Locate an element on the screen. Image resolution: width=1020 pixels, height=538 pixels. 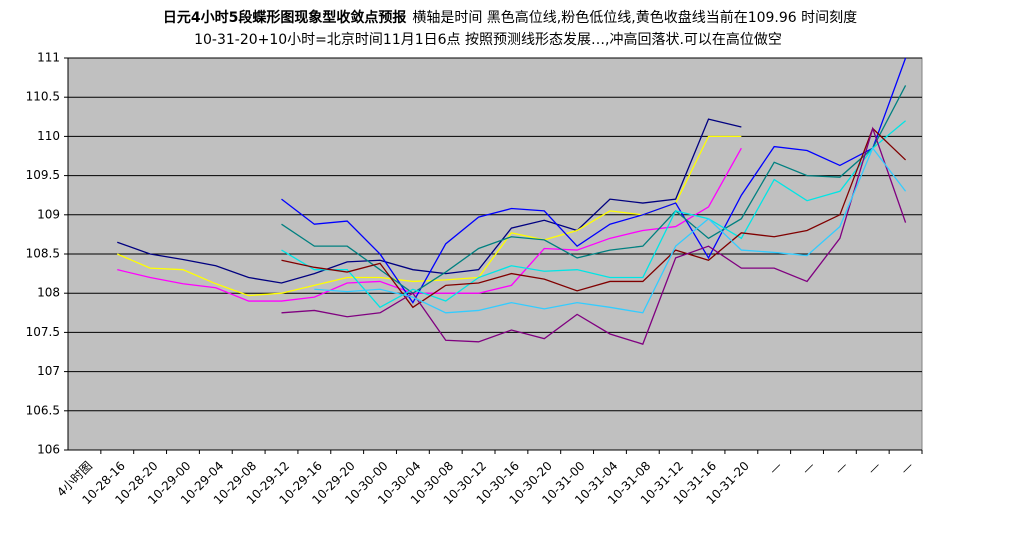
y-tick-label: 108 is located at coordinates (48, 293).